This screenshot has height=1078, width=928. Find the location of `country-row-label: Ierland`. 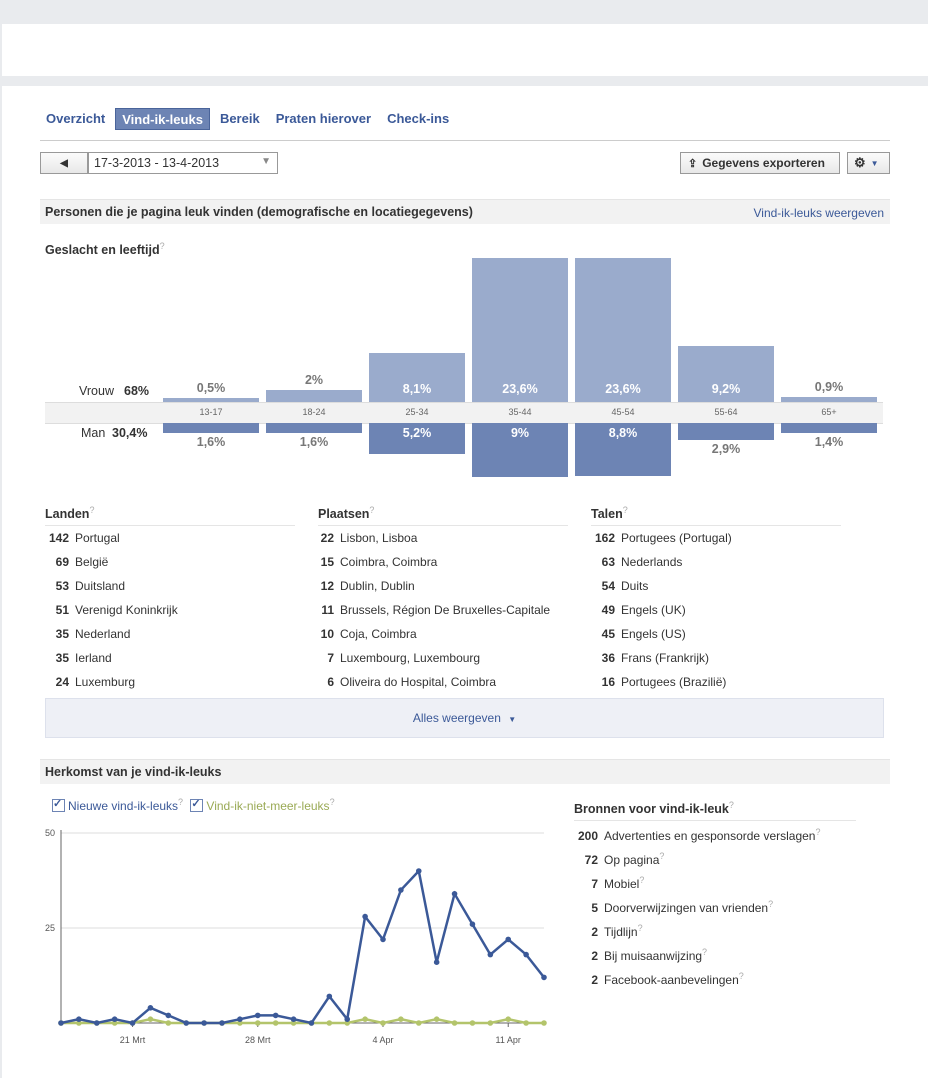

country-row-label: Ierland is located at coordinates (93, 658).